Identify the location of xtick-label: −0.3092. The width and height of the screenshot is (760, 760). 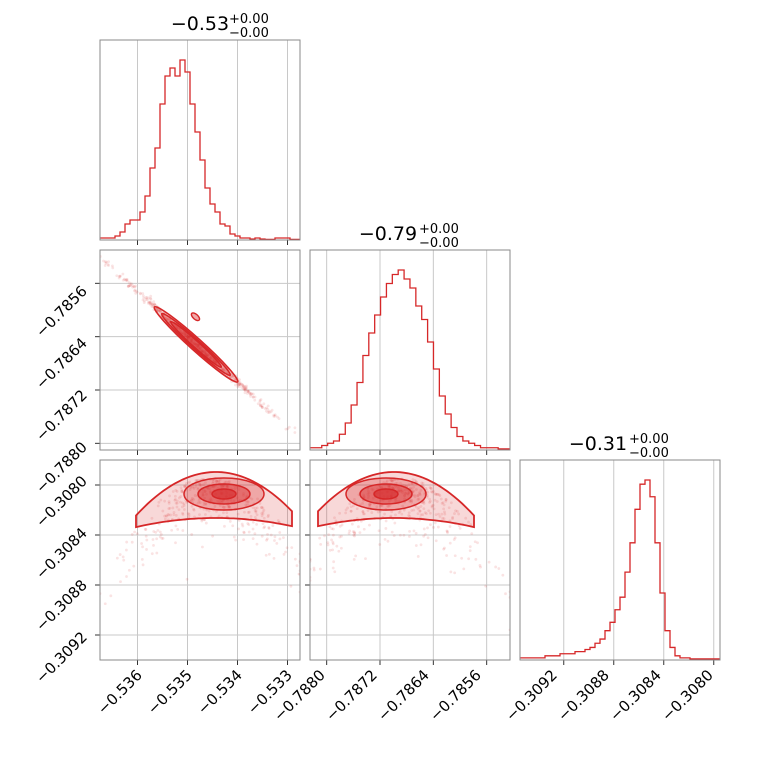
(531, 695).